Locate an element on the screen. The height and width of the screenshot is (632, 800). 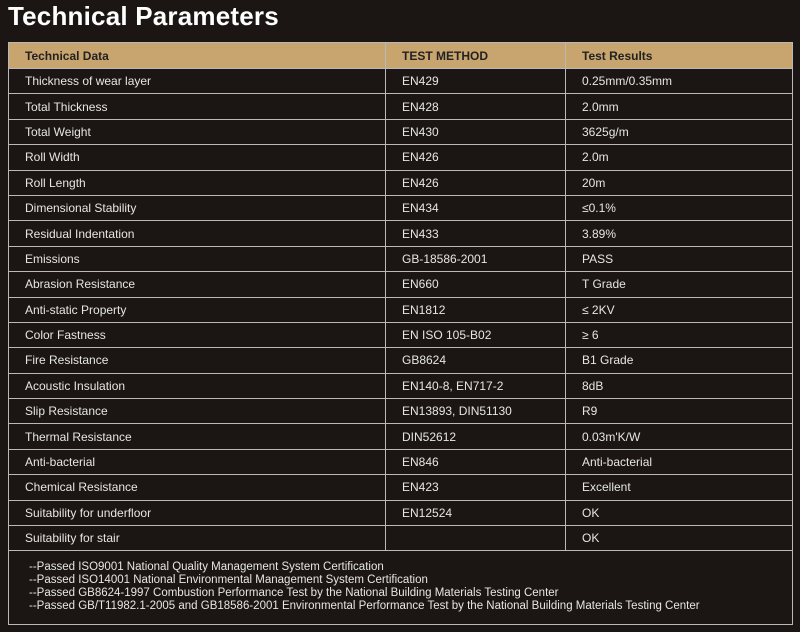
cell-method: EN12524 is located at coordinates (475, 513).